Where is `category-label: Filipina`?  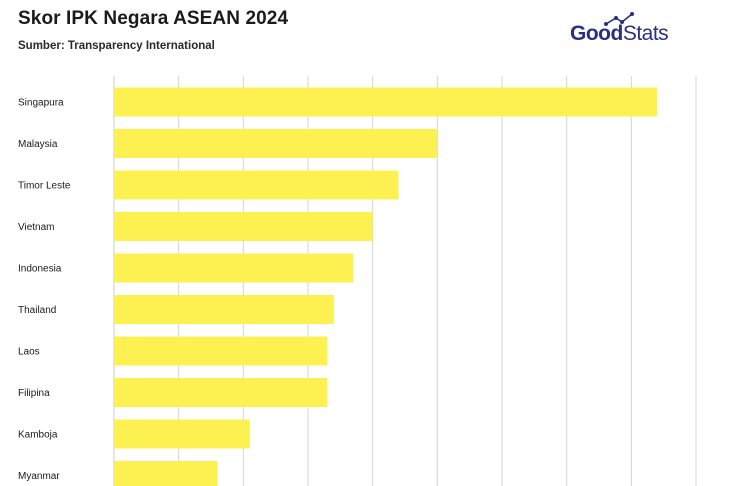 category-label: Filipina is located at coordinates (34, 393).